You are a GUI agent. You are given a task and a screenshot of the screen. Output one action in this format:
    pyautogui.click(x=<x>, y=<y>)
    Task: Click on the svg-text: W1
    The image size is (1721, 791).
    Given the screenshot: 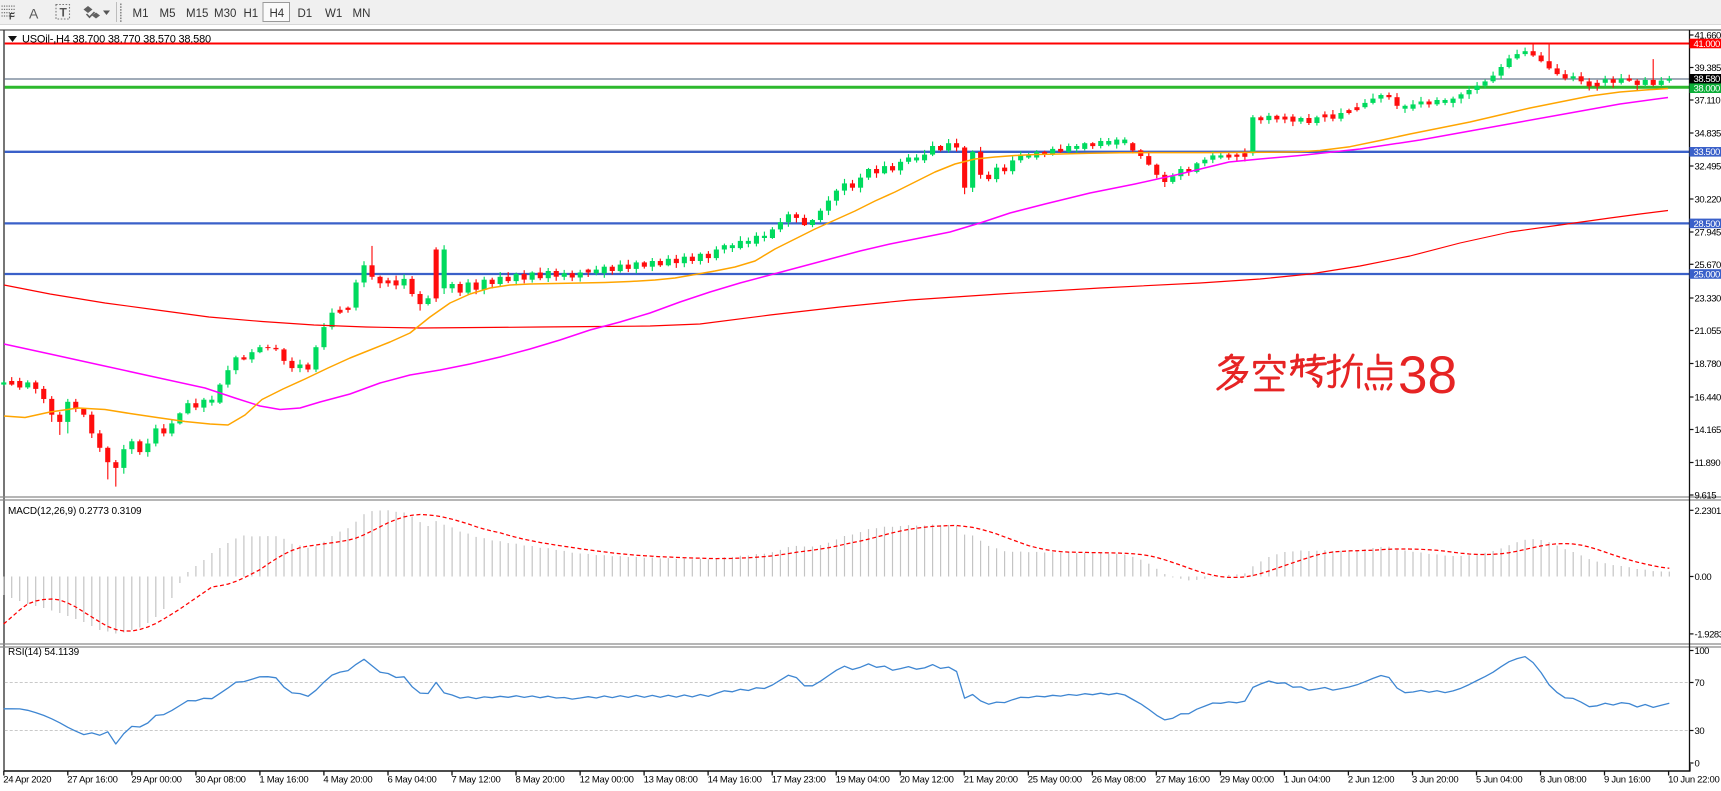 What is the action you would take?
    pyautogui.click(x=333, y=14)
    